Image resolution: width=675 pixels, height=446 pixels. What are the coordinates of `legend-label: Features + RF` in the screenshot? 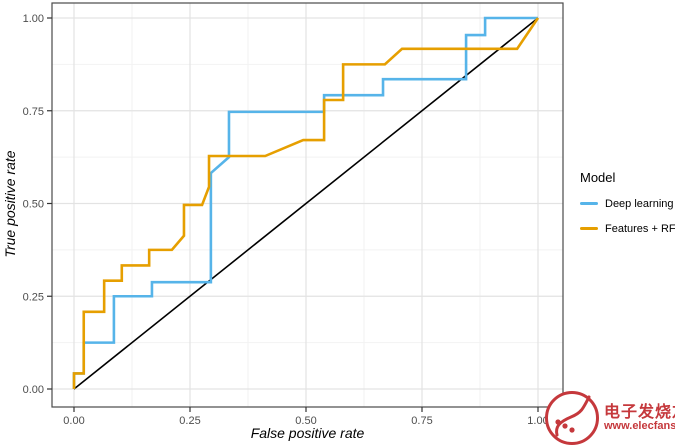 It's located at (640, 228).